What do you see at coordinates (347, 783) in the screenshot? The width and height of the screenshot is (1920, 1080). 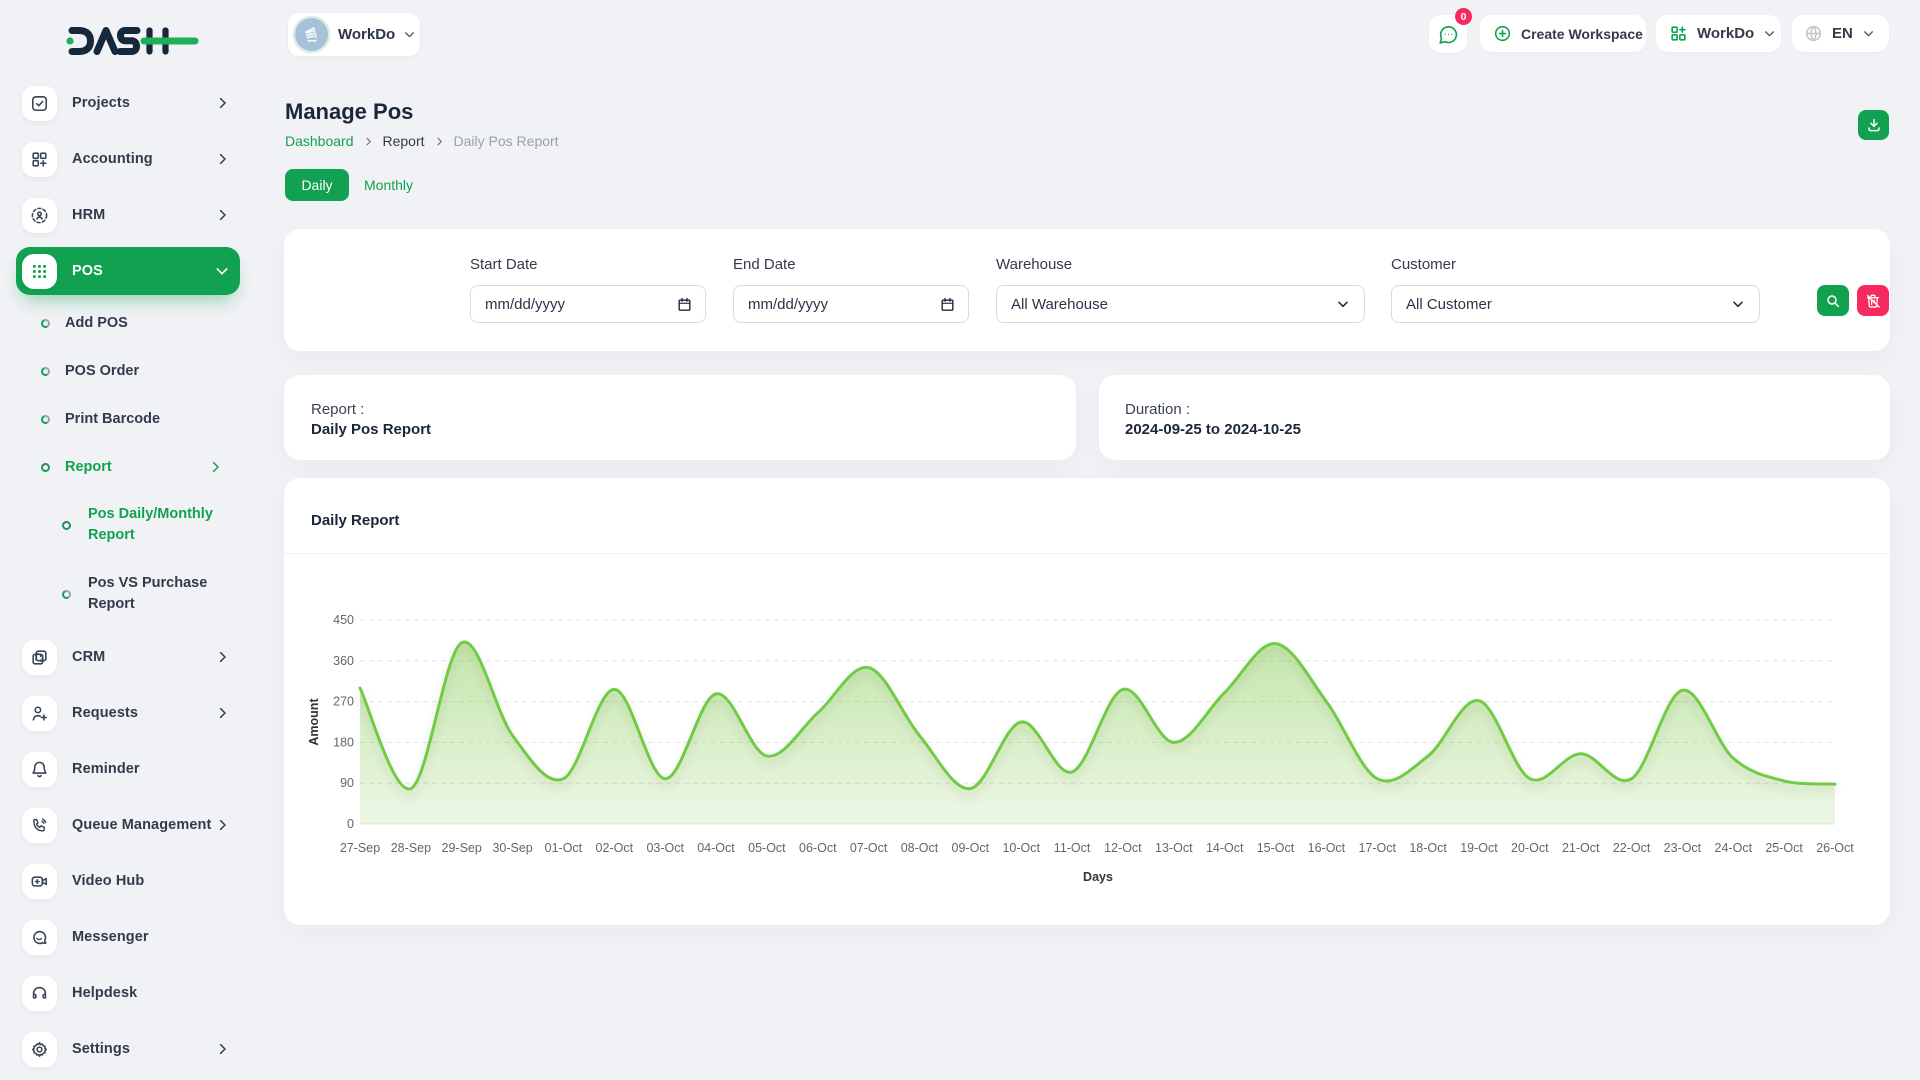 I see `svg-text: 90` at bounding box center [347, 783].